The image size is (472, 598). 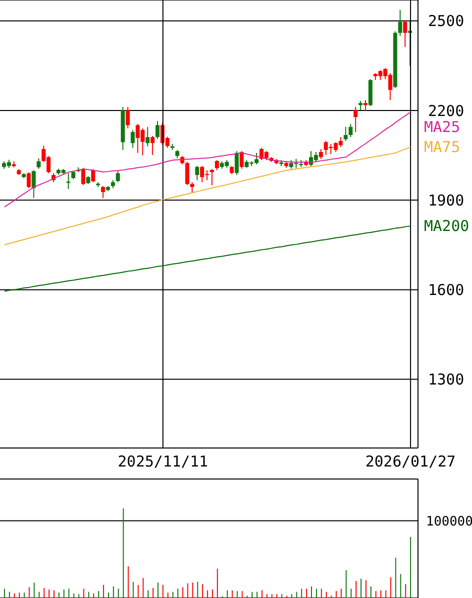 I want to click on y-tick-label: 2500, so click(x=446, y=21).